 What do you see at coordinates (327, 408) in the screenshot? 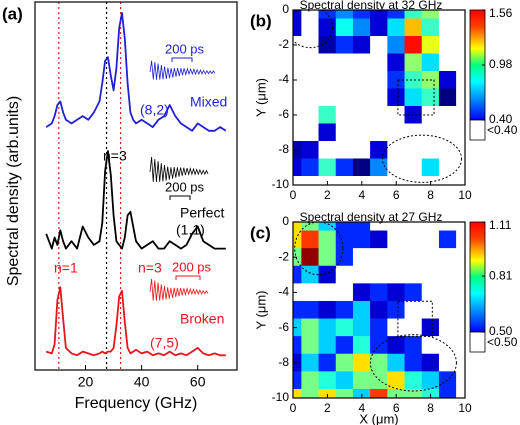
I see `x-tick-label: 2` at bounding box center [327, 408].